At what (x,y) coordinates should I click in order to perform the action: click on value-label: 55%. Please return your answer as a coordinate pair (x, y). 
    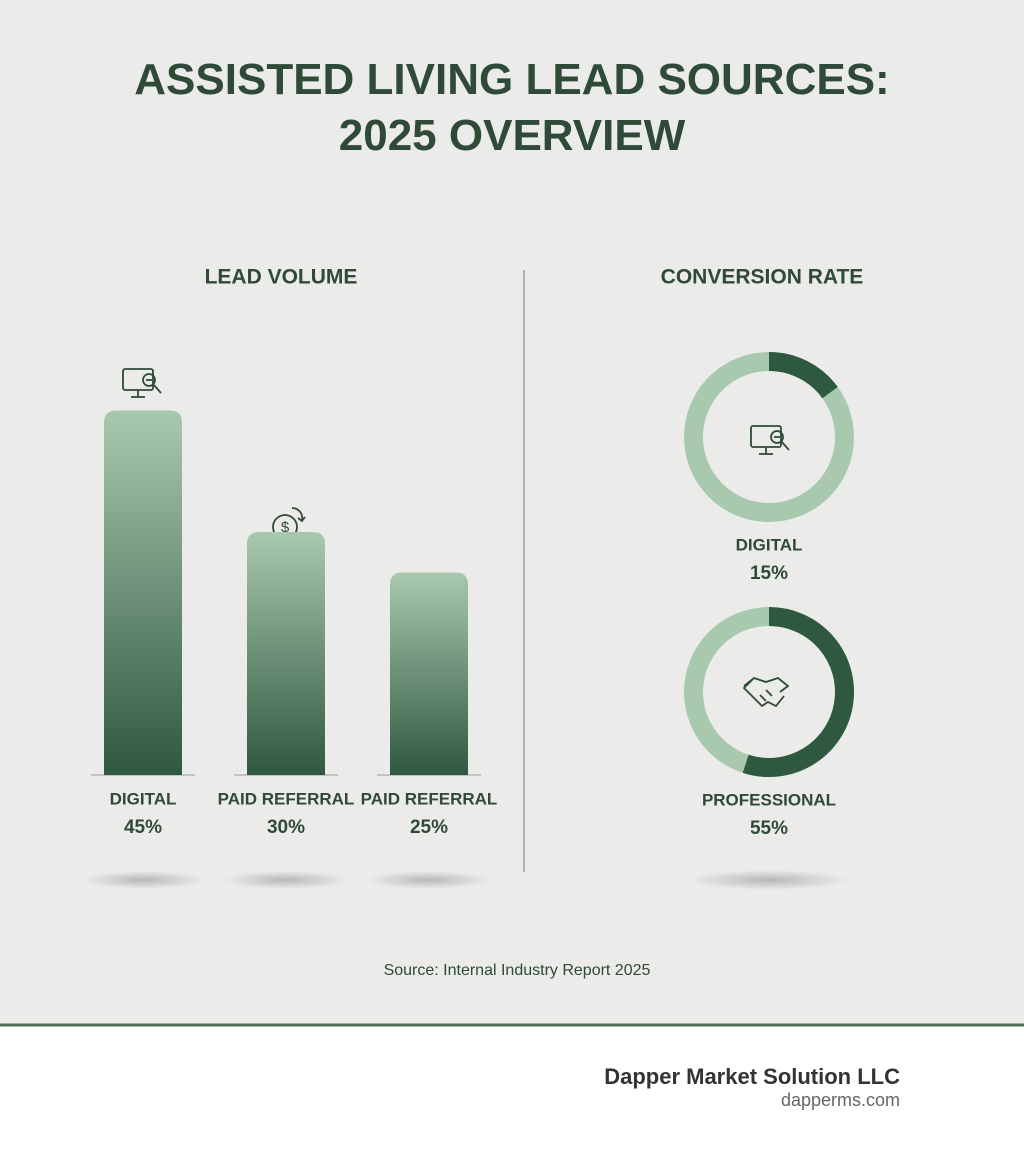
    Looking at the image, I should click on (769, 828).